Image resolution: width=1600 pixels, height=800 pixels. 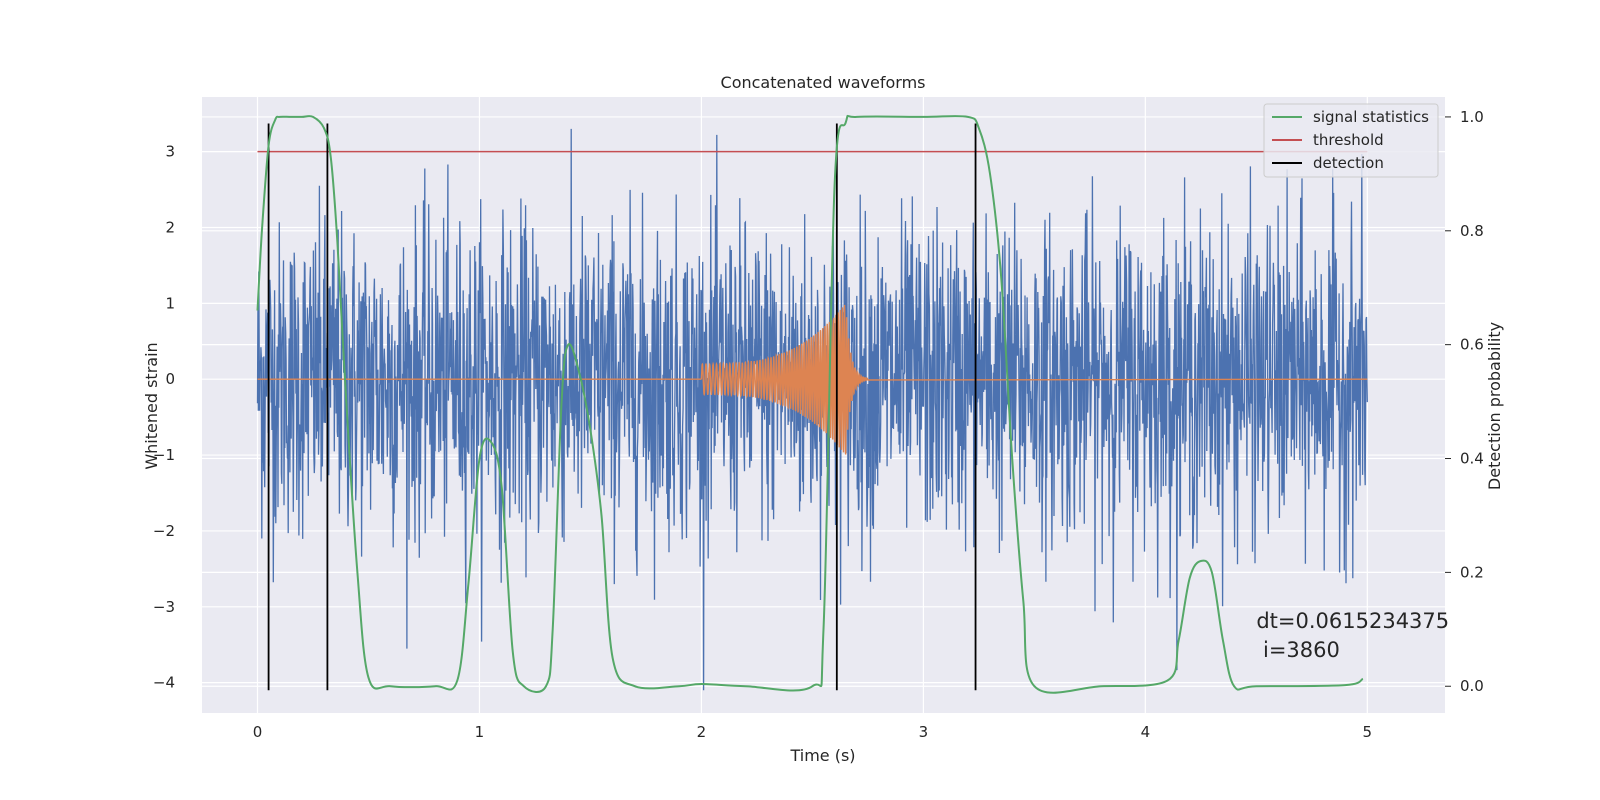 I want to click on y2-tick-label: 0.2, so click(x=1472, y=572).